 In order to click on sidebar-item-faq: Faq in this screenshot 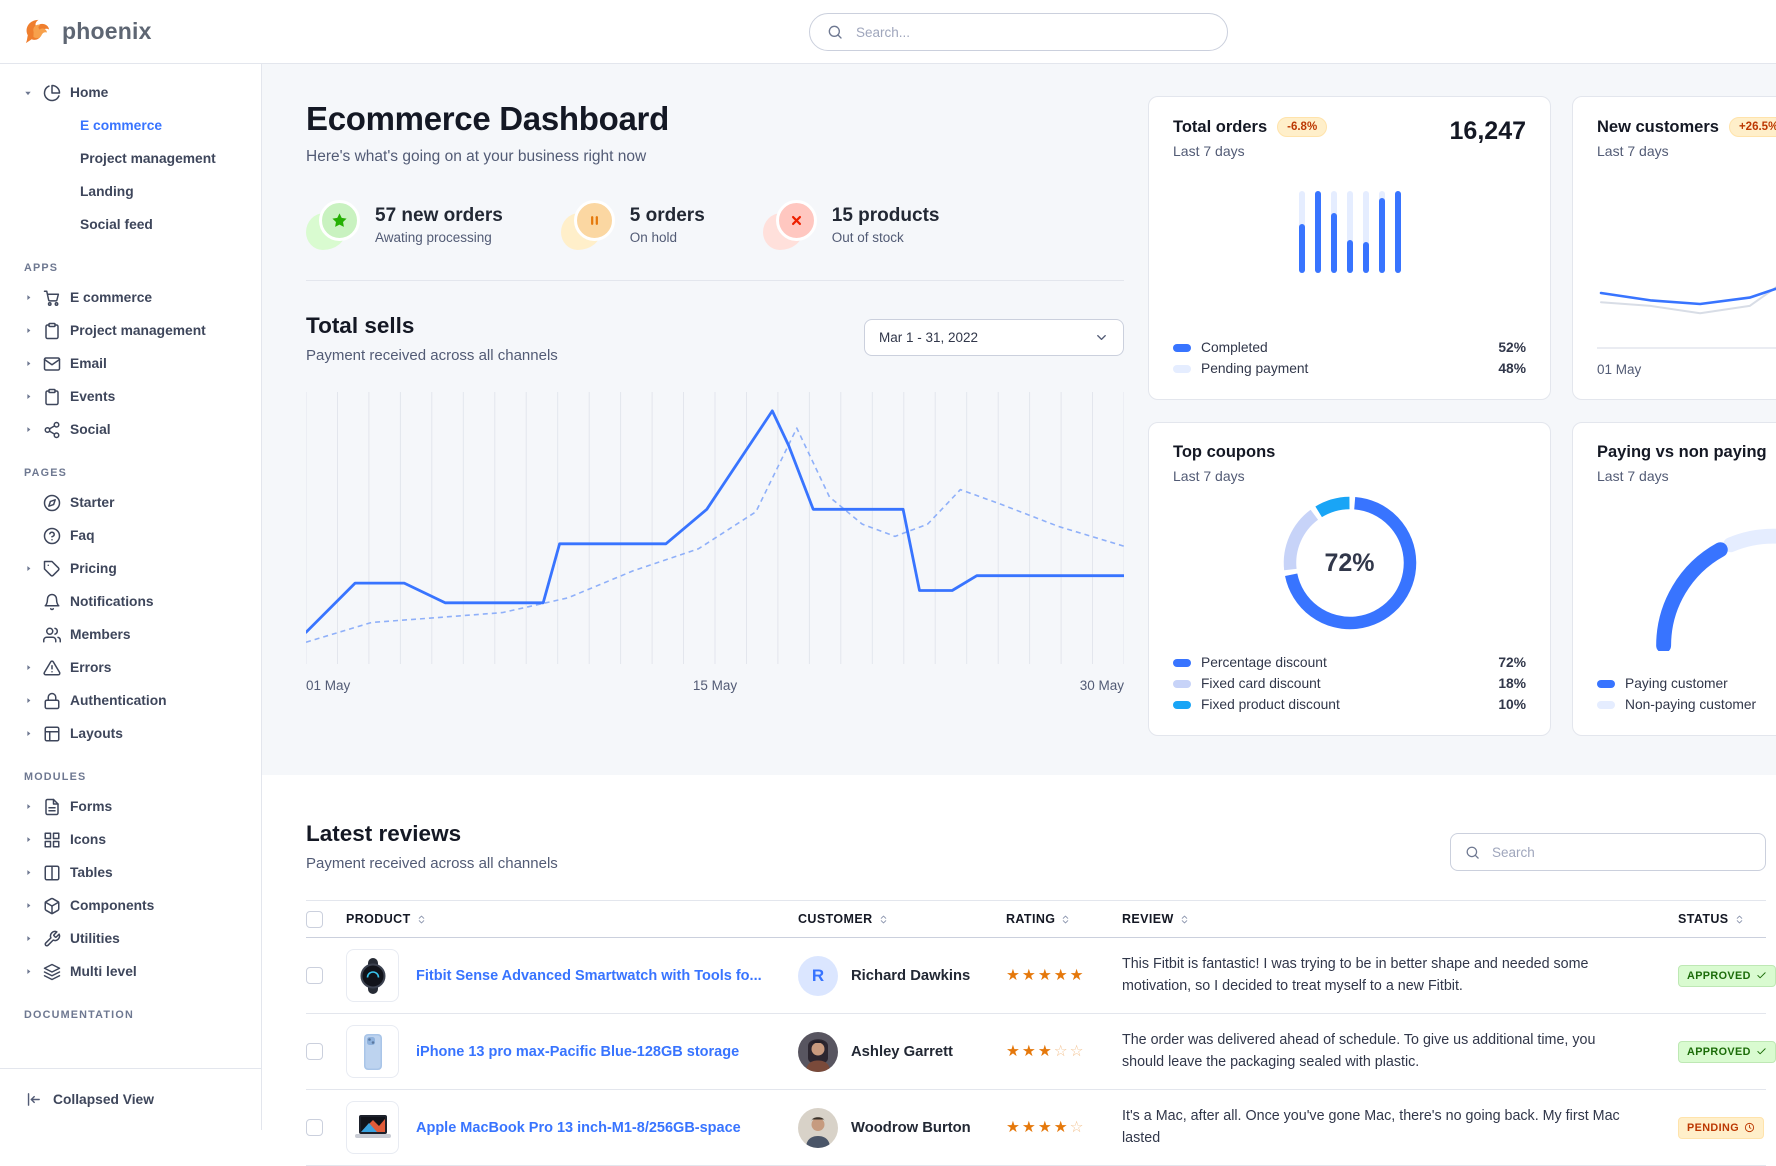, I will do `click(130, 535)`.